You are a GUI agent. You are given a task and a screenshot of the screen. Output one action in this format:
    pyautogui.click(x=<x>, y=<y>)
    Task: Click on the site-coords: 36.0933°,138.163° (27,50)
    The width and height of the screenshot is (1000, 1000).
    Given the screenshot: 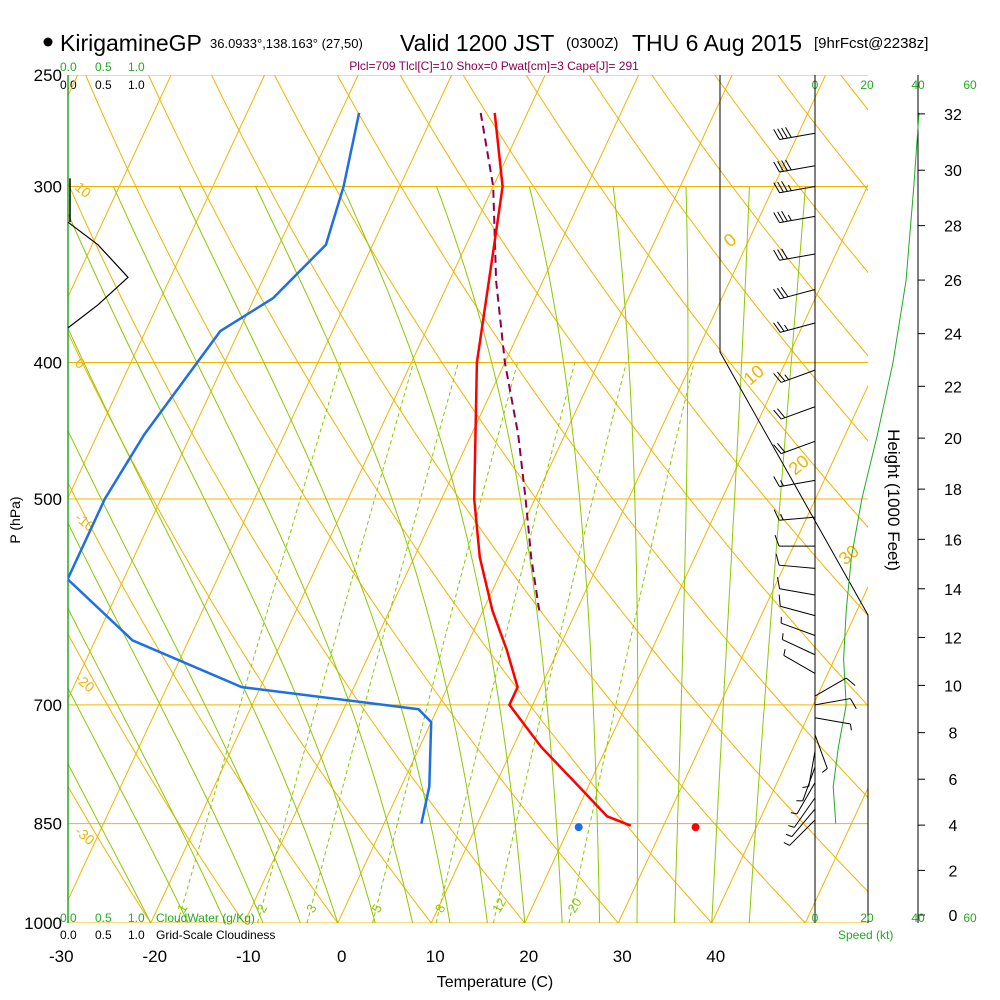 What is the action you would take?
    pyautogui.click(x=286, y=43)
    